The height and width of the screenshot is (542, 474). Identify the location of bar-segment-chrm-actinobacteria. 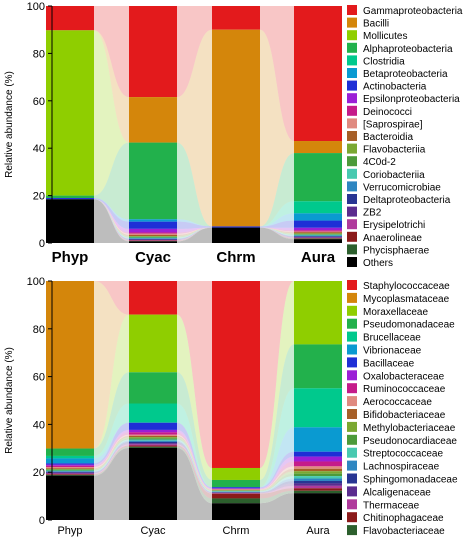
(236, 226).